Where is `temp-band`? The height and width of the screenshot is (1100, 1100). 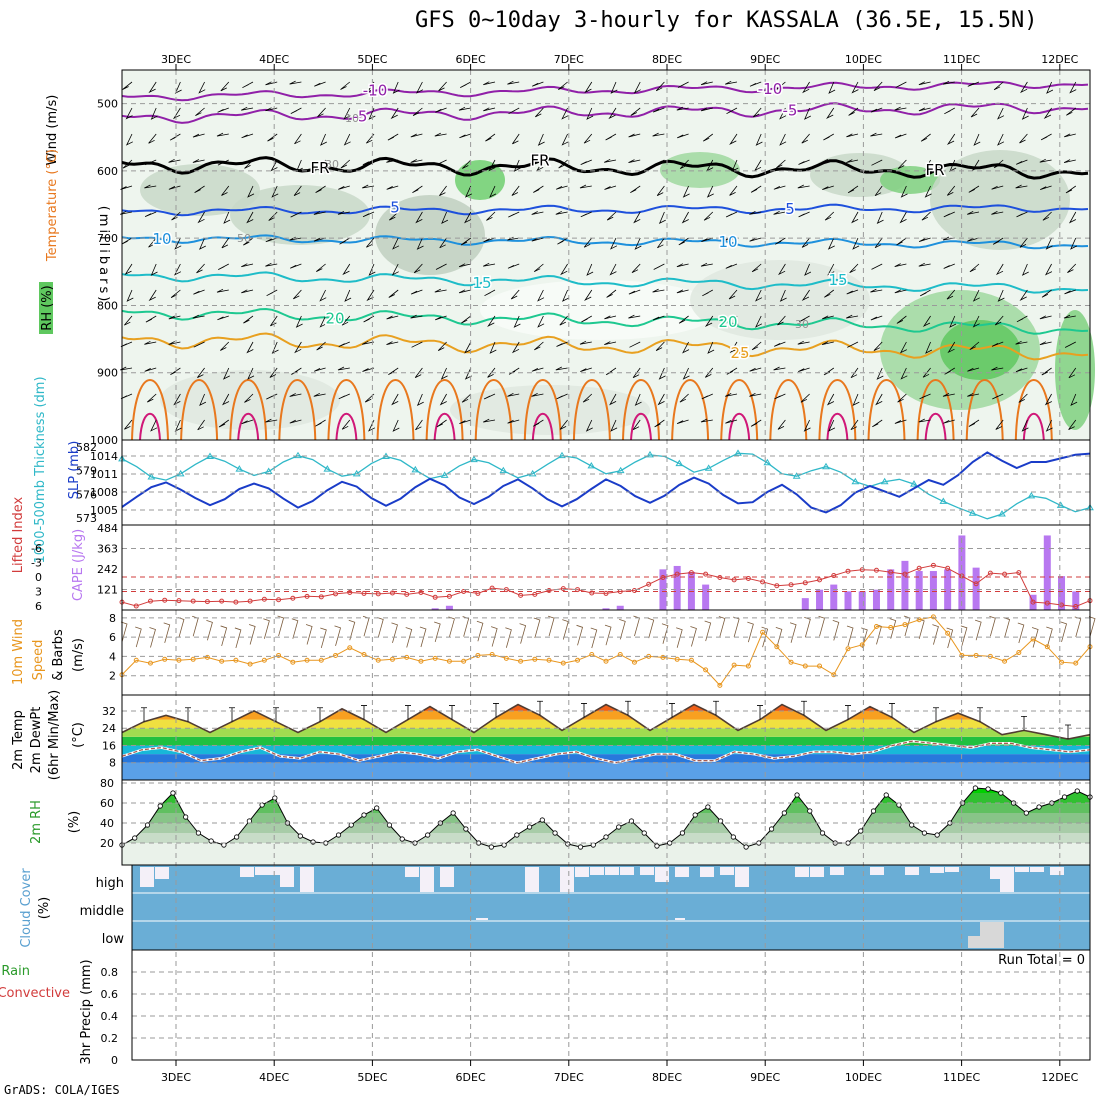 temp-band is located at coordinates (606, 750).